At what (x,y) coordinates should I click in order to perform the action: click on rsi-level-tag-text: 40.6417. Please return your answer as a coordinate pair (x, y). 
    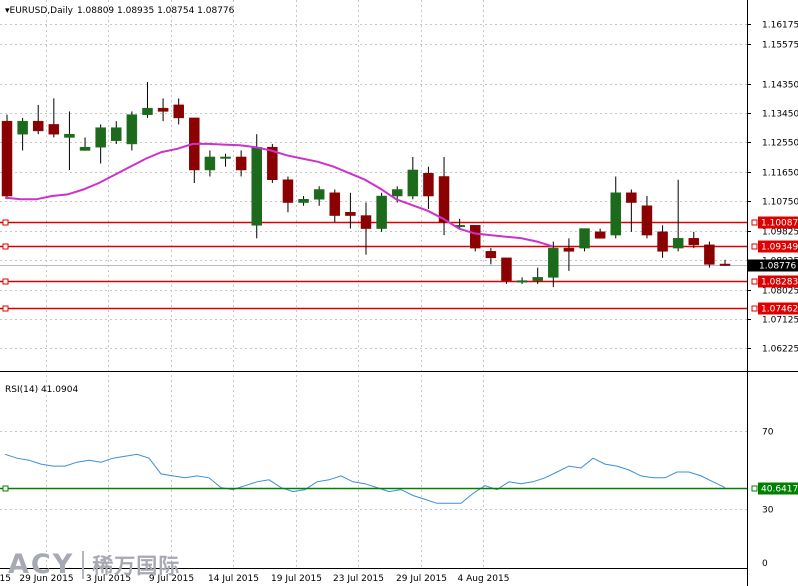
    Looking at the image, I should click on (779, 490).